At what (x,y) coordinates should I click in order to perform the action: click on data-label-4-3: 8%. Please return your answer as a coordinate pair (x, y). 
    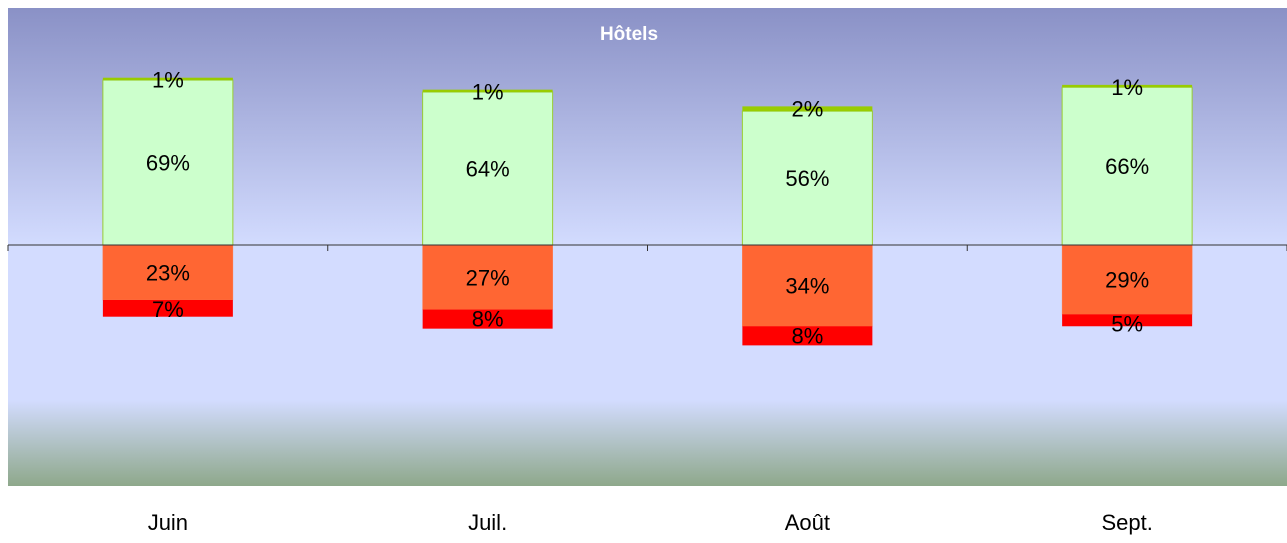
    Looking at the image, I should click on (807, 335).